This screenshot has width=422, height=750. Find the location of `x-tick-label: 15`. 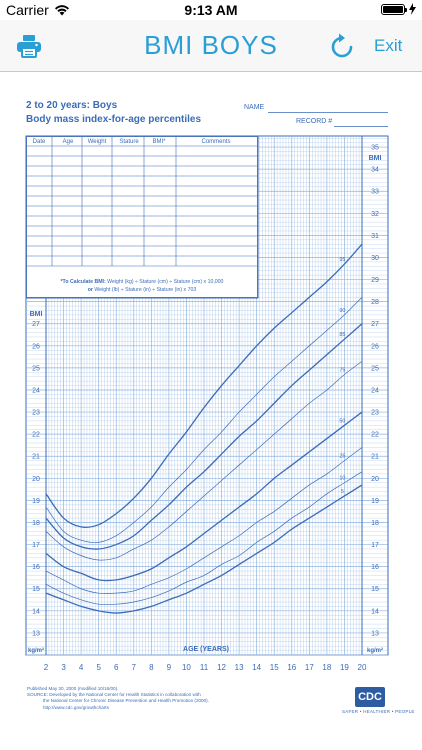

x-tick-label: 15 is located at coordinates (274, 667).